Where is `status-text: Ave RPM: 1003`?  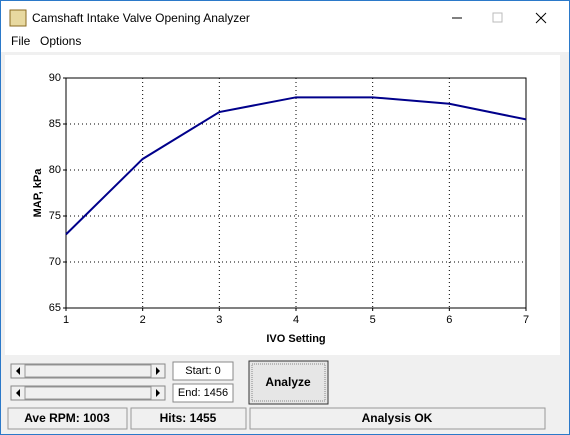 status-text: Ave RPM: 1003 is located at coordinates (67, 418).